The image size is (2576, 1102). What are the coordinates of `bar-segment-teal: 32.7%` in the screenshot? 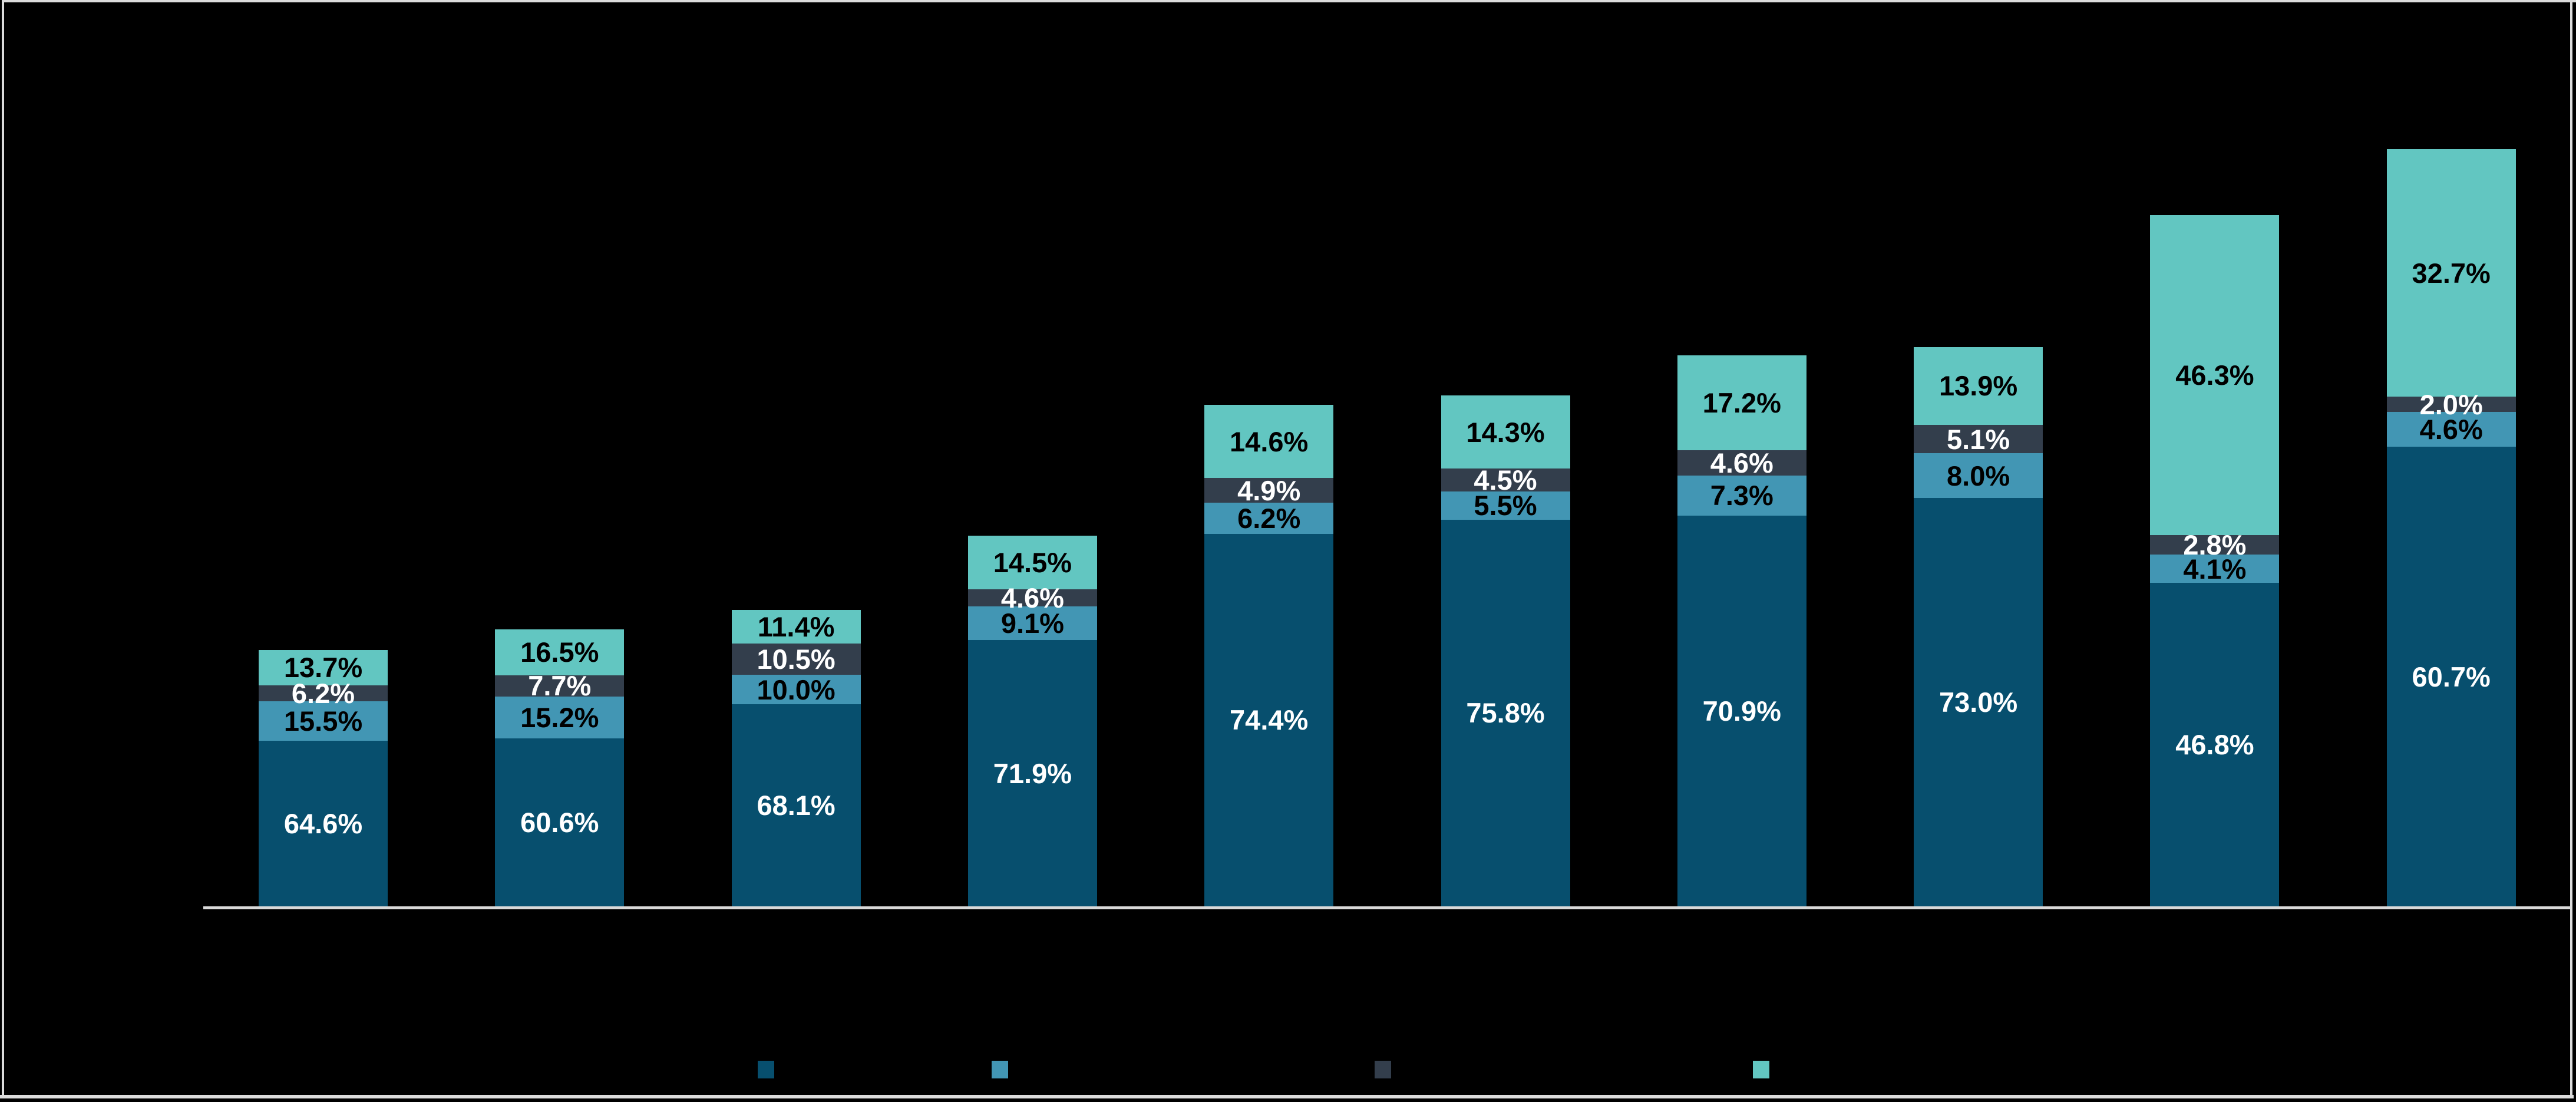 It's located at (2451, 273).